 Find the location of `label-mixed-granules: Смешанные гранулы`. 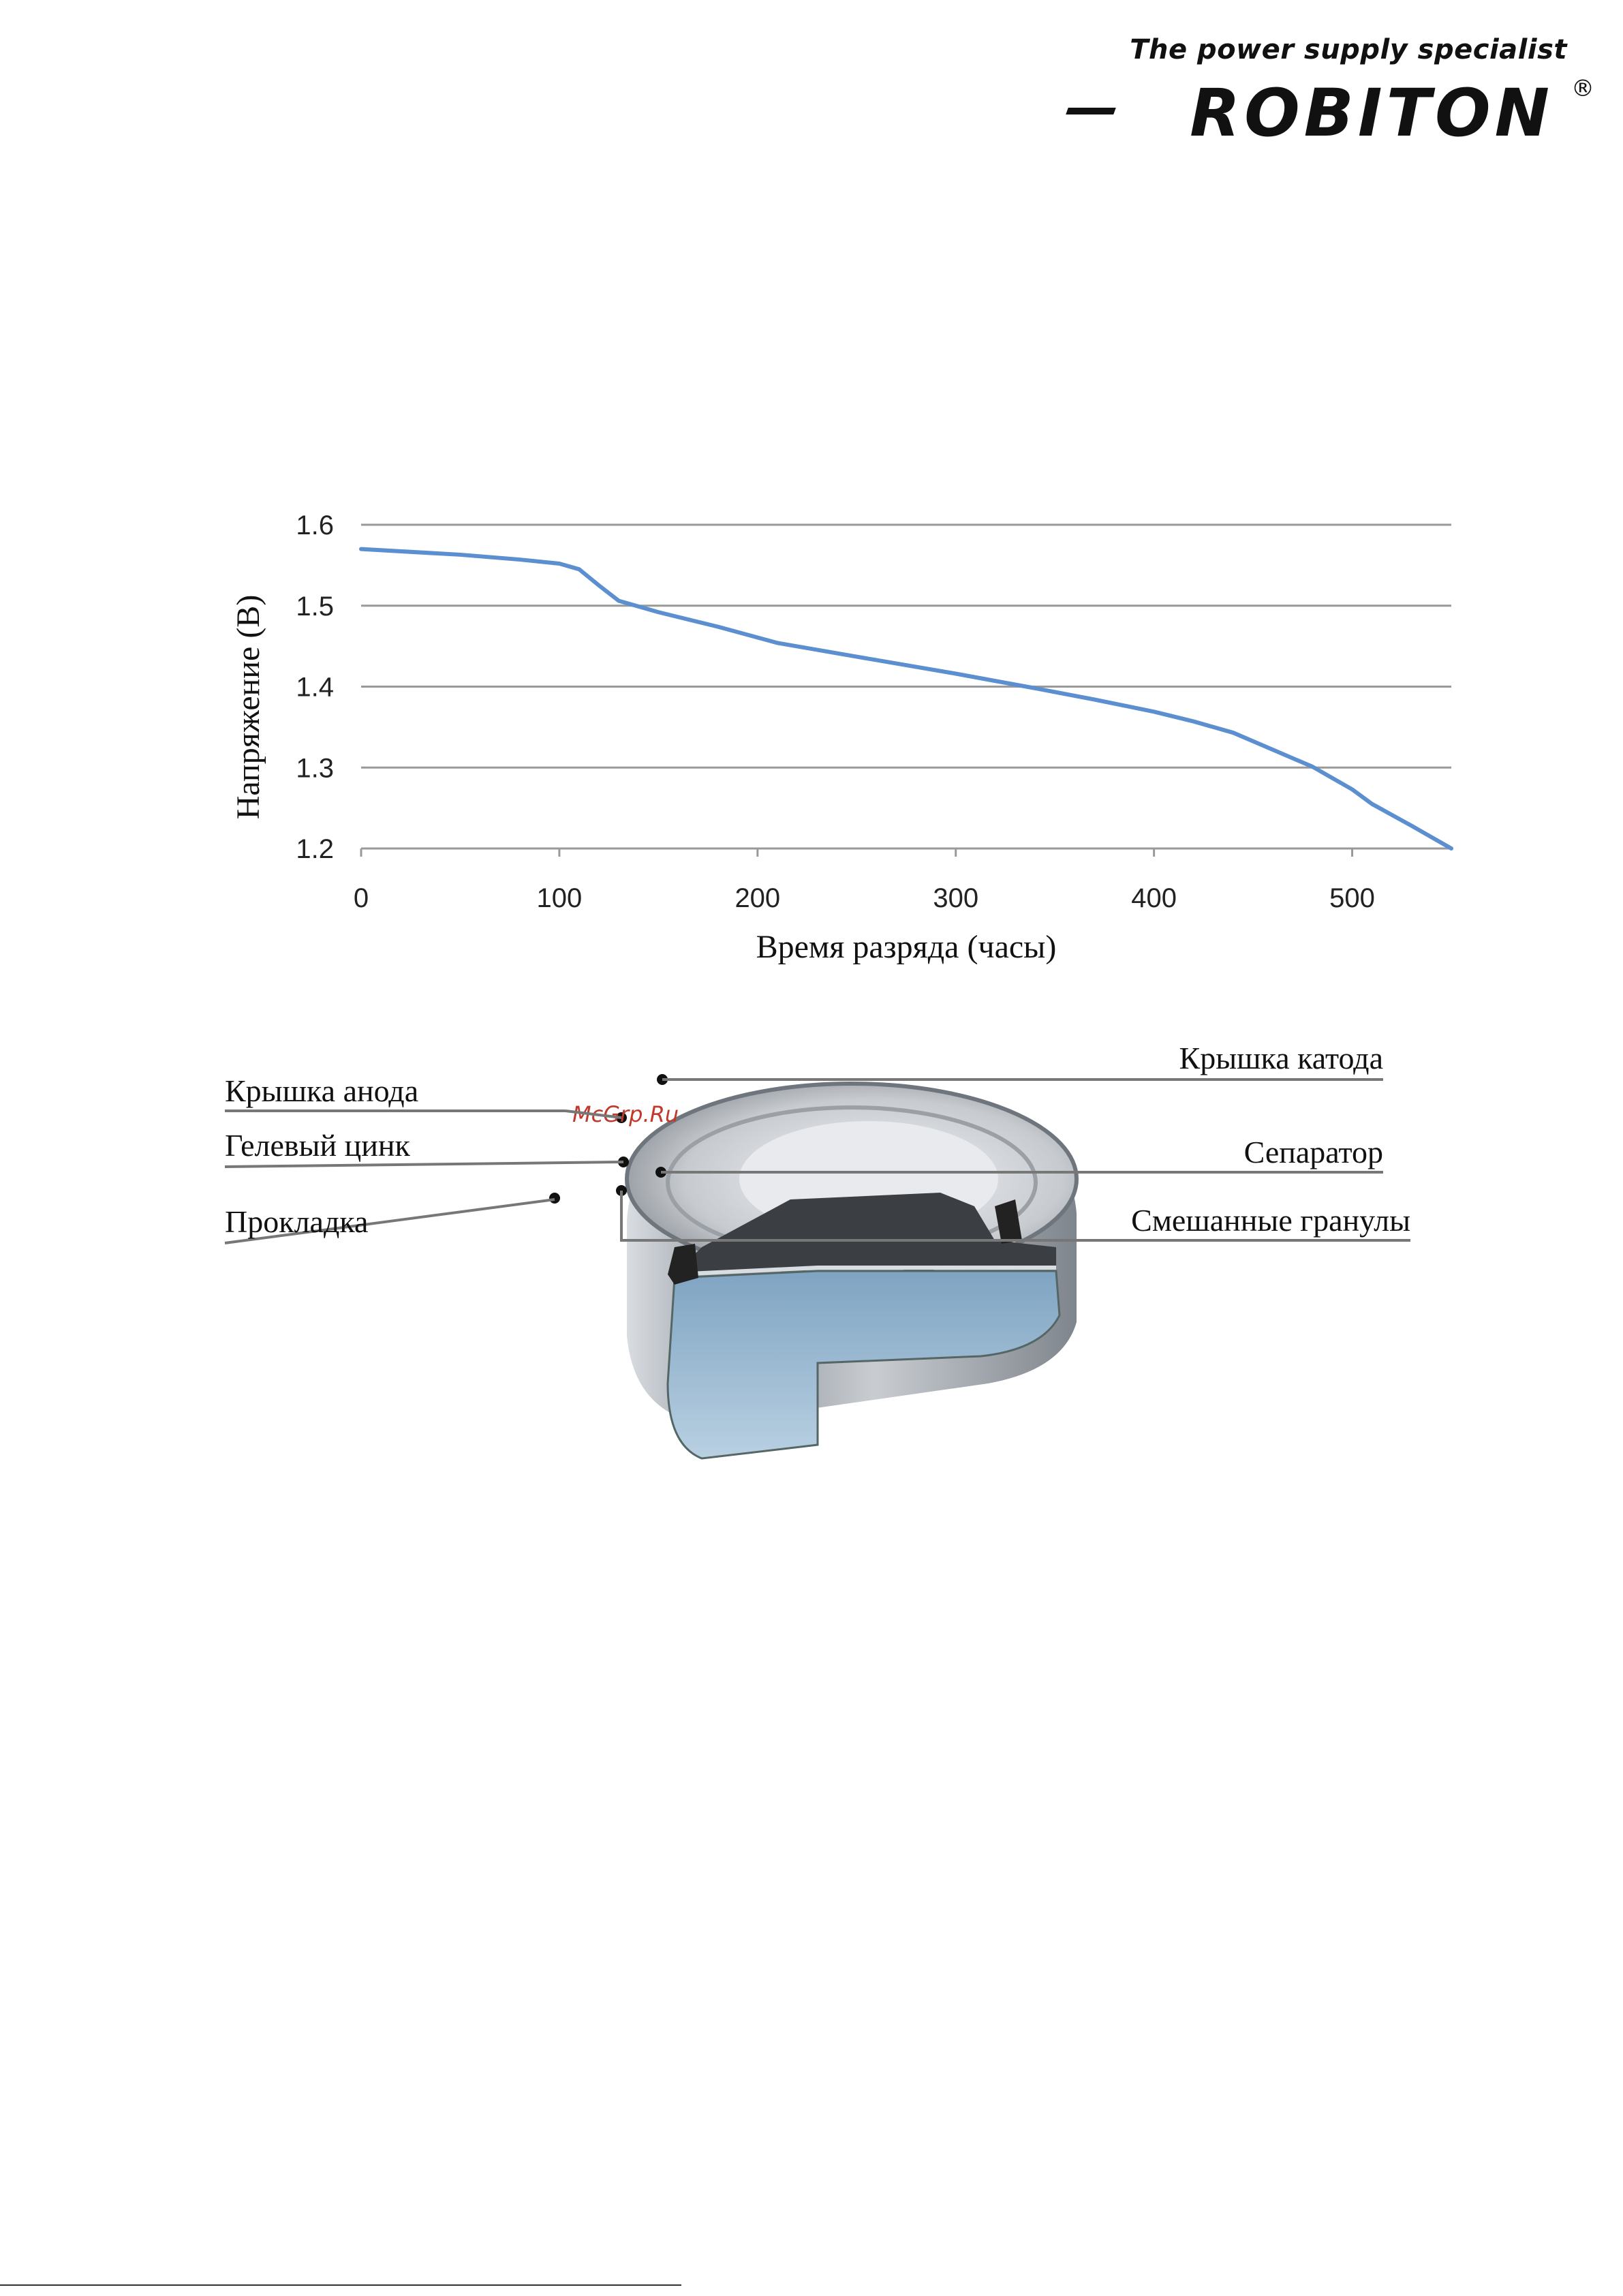

label-mixed-granules: Смешанные гранулы is located at coordinates (1270, 1220).